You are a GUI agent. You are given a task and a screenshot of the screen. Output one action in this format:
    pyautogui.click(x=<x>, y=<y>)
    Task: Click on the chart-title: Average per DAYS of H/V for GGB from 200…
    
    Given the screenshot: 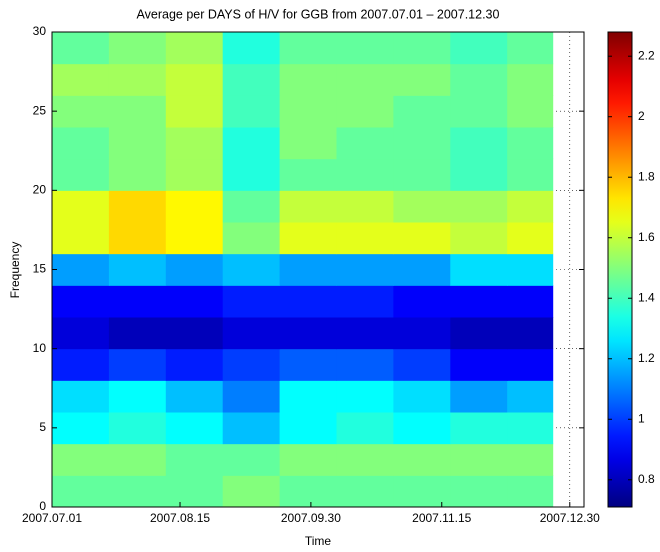 What is the action you would take?
    pyautogui.click(x=318, y=14)
    